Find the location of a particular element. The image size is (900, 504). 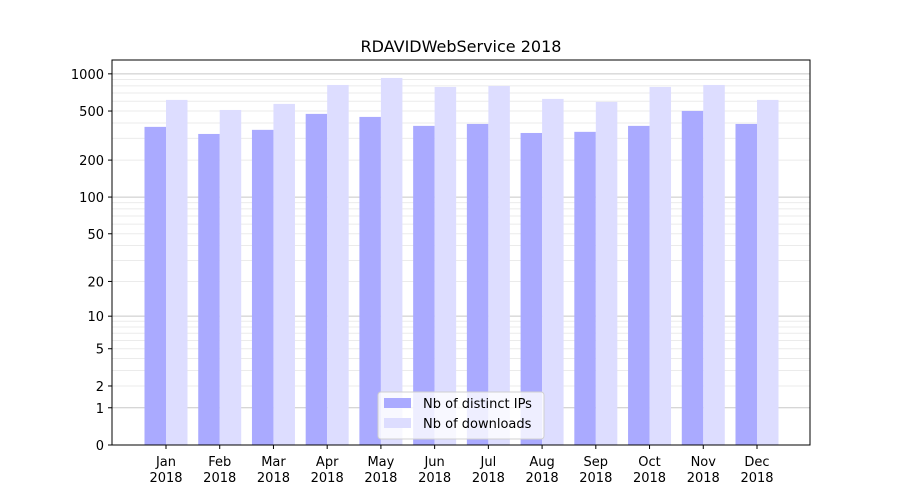

x-tick-label: Apr 2018 is located at coordinates (327, 470).